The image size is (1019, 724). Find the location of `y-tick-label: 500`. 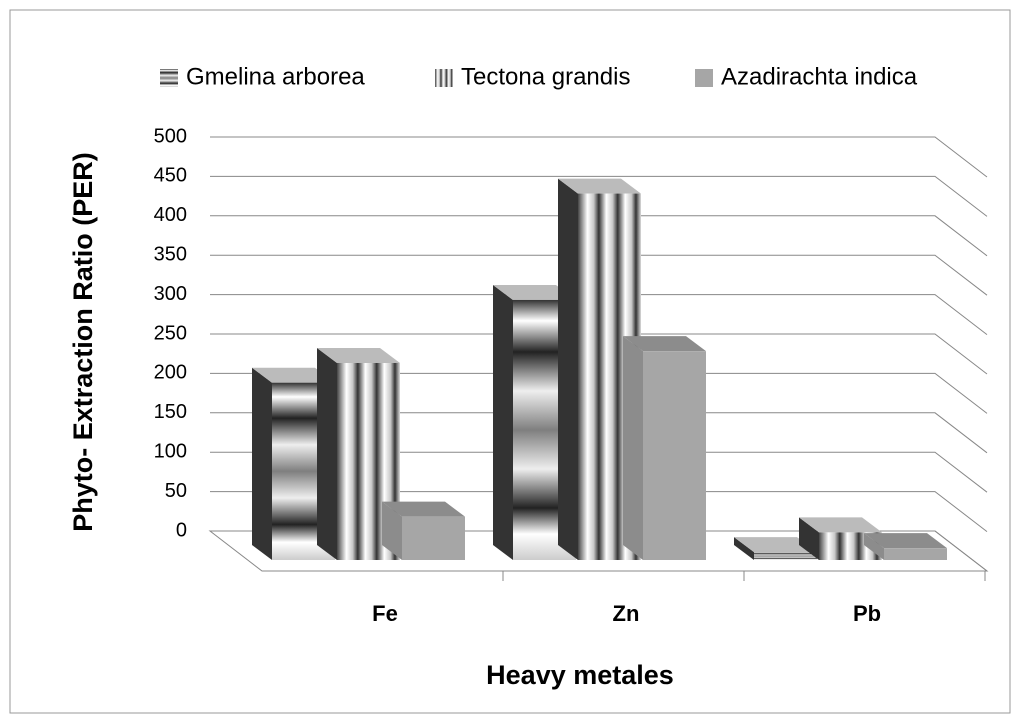

y-tick-label: 500 is located at coordinates (170, 136).